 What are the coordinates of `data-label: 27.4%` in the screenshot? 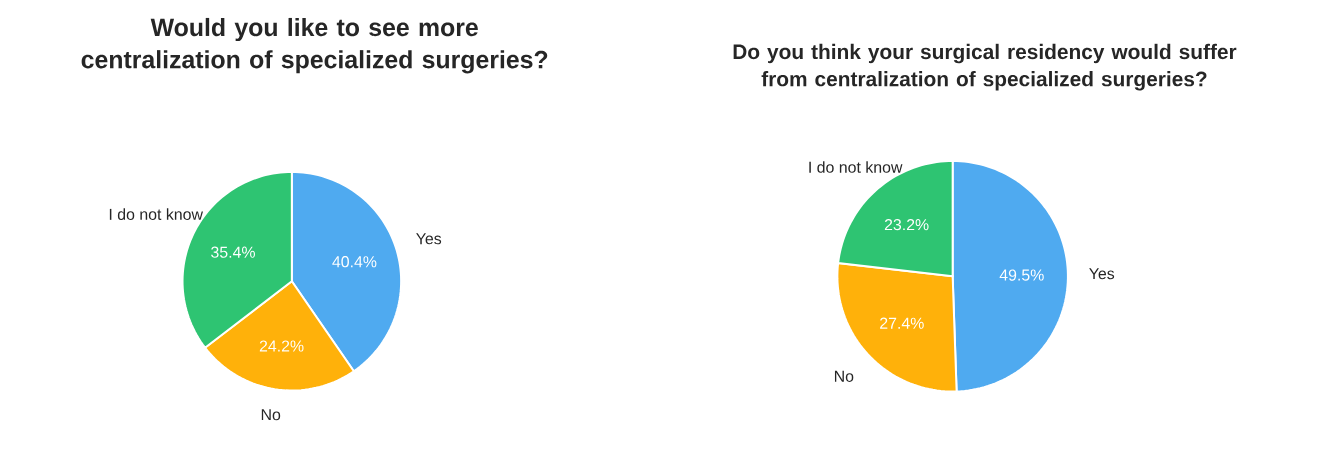 It's located at (902, 323).